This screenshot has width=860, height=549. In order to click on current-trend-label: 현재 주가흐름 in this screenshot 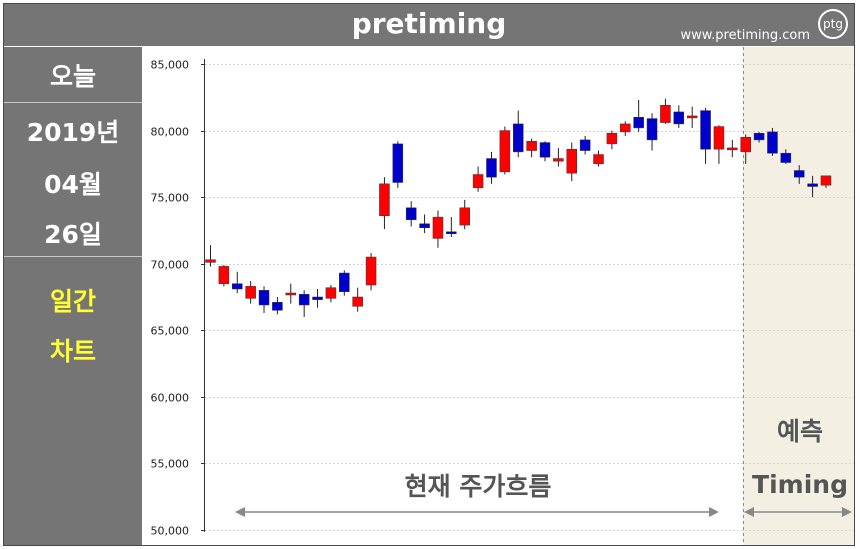, I will do `click(478, 486)`.